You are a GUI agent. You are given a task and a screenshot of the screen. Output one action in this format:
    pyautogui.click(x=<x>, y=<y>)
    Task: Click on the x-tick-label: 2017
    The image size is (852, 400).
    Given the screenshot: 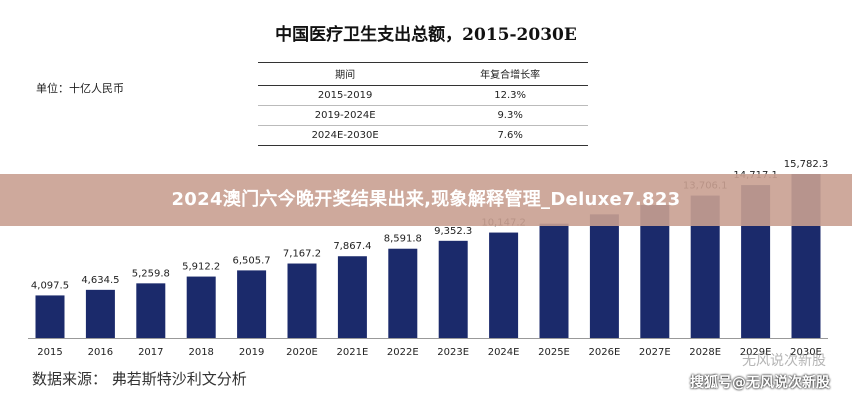 What is the action you would take?
    pyautogui.click(x=150, y=352)
    